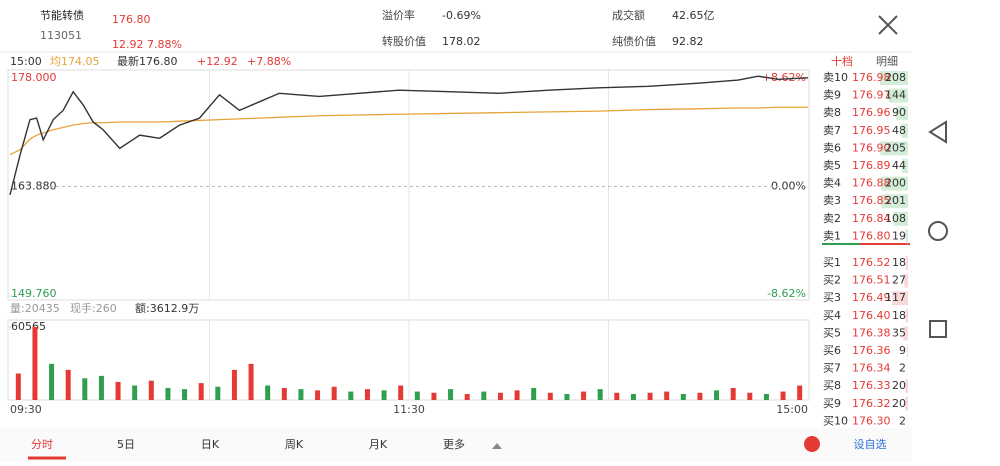 The width and height of the screenshot is (1000, 466). I want to click on tab: 分时, so click(42, 444).